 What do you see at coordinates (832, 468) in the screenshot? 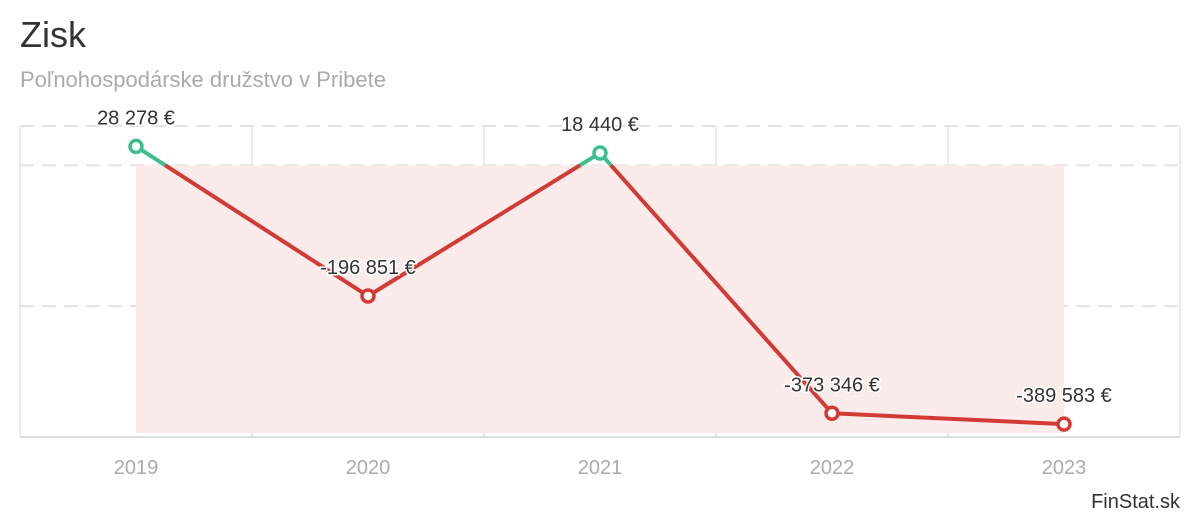
I see `x-tick-2022: 2022` at bounding box center [832, 468].